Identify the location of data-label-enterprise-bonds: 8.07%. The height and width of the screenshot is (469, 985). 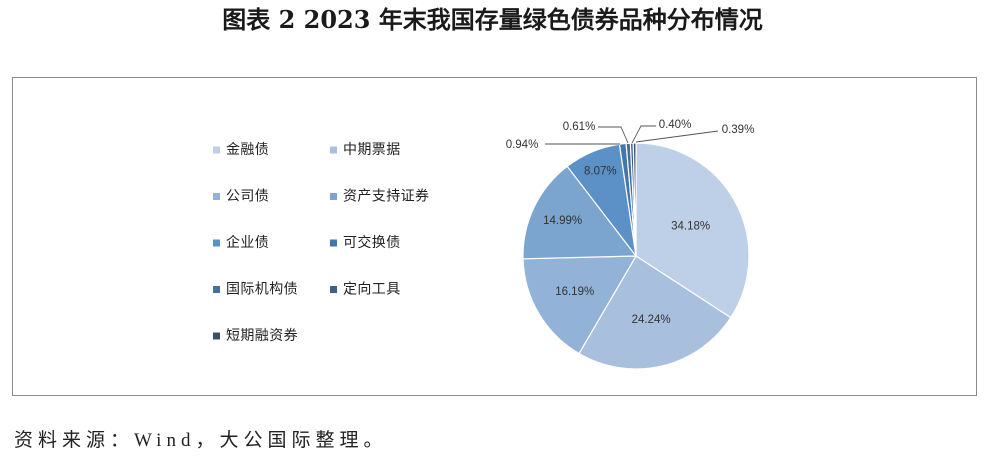
(600, 172).